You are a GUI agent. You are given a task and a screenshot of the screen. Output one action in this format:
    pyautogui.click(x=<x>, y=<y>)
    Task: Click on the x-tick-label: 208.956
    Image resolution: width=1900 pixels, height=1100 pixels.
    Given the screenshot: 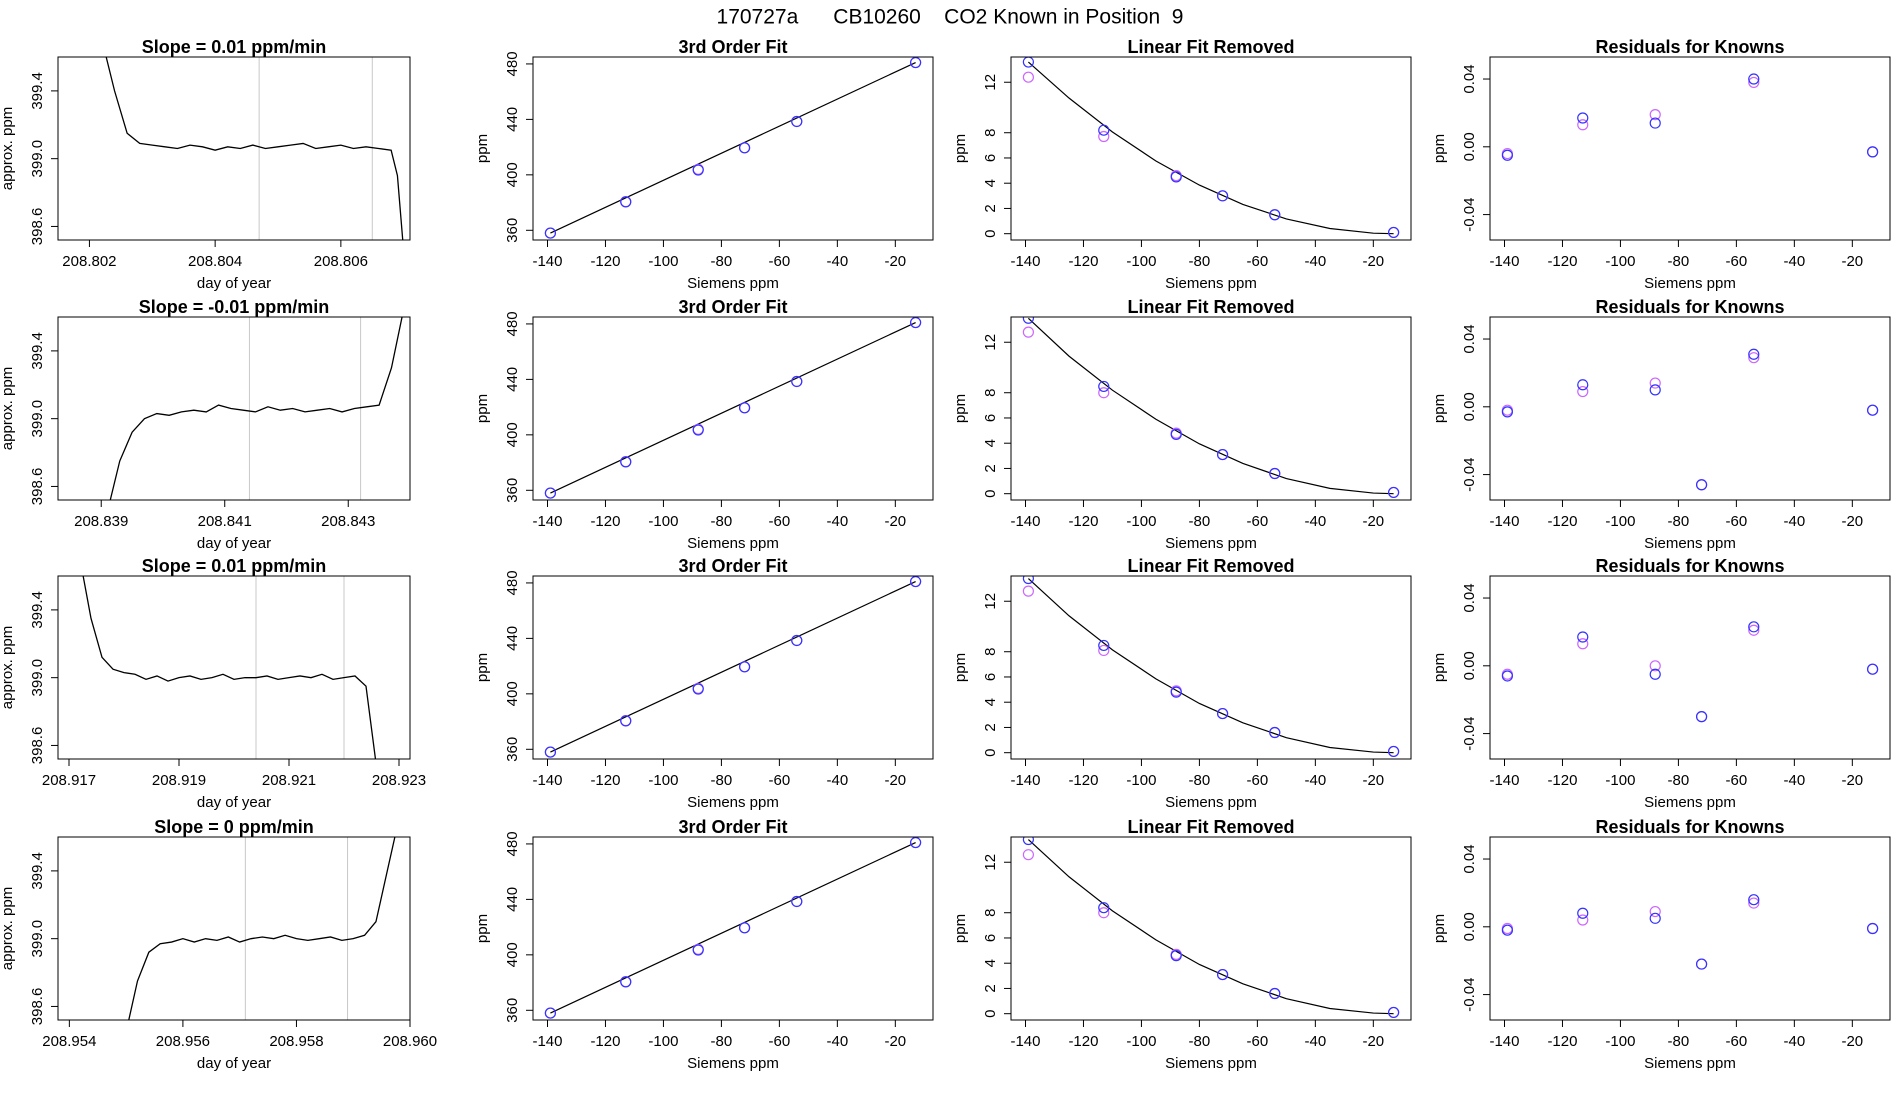 What is the action you would take?
    pyautogui.click(x=183, y=1041)
    